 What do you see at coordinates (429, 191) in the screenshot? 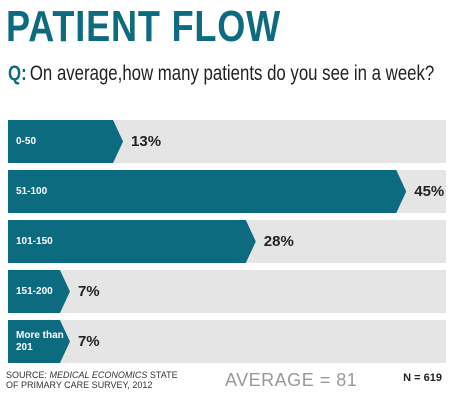
I see `value-label: 45%` at bounding box center [429, 191].